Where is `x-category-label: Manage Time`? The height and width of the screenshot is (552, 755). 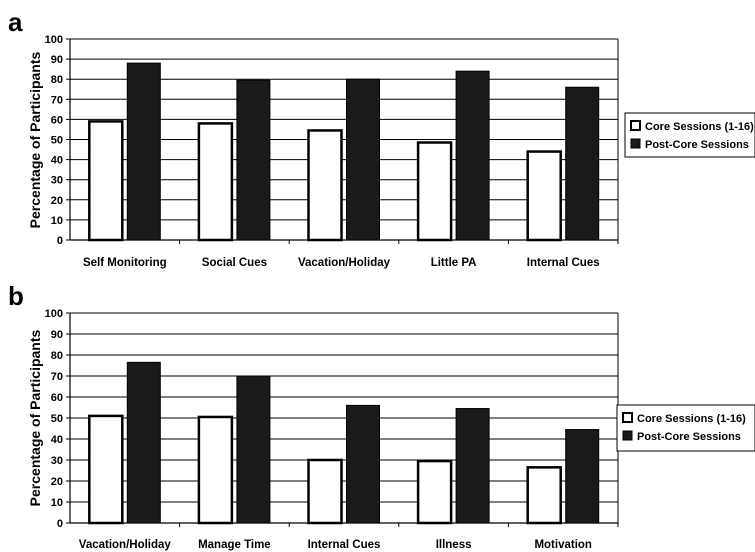
x-category-label: Manage Time is located at coordinates (234, 545).